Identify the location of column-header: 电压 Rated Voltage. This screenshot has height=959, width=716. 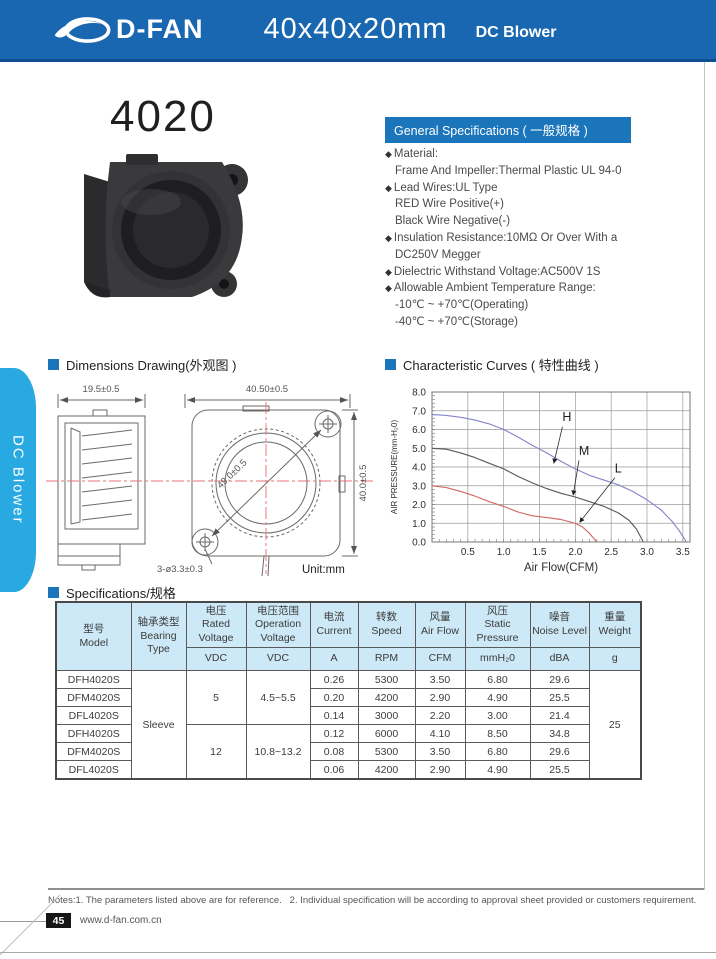
(216, 624).